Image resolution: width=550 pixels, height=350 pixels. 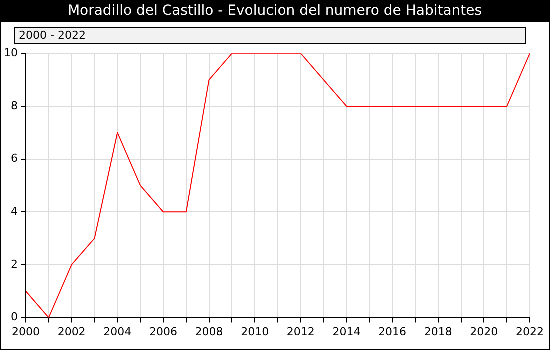 I want to click on x-tick-label: 2010, so click(x=255, y=331).